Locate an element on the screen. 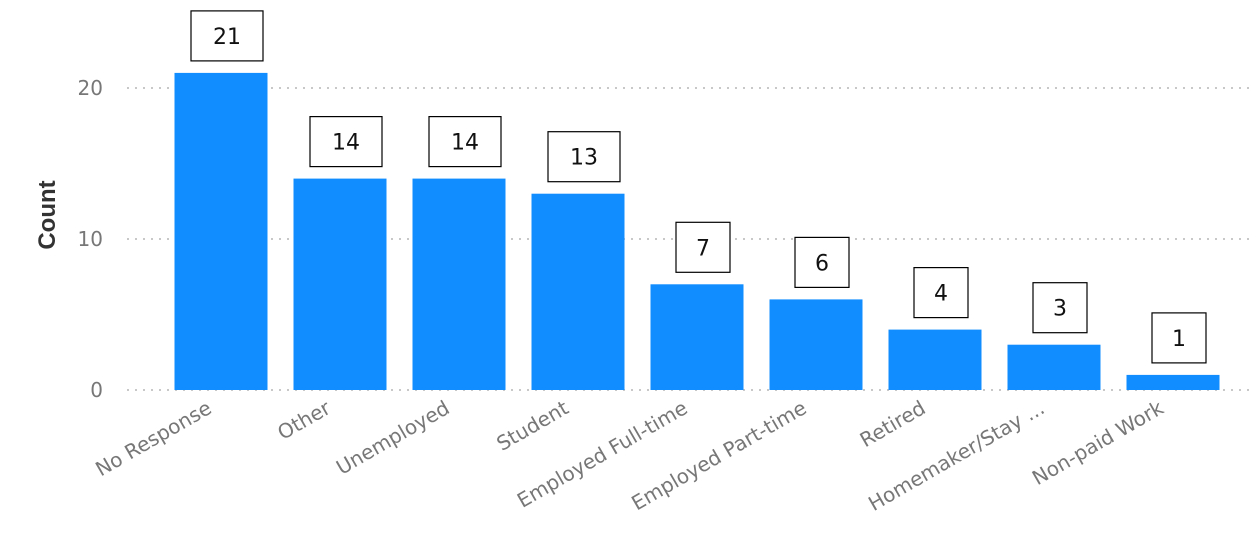  data-label: 3 is located at coordinates (1060, 308).